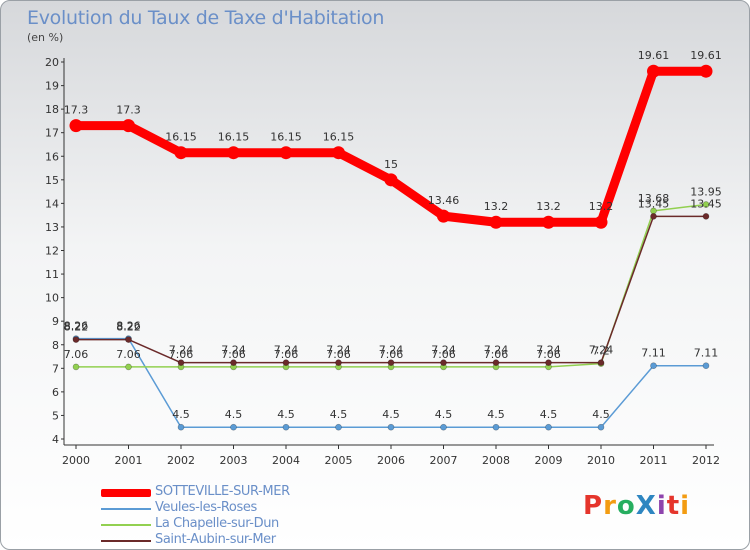  I want to click on x-tick-label: 2007, so click(444, 460).